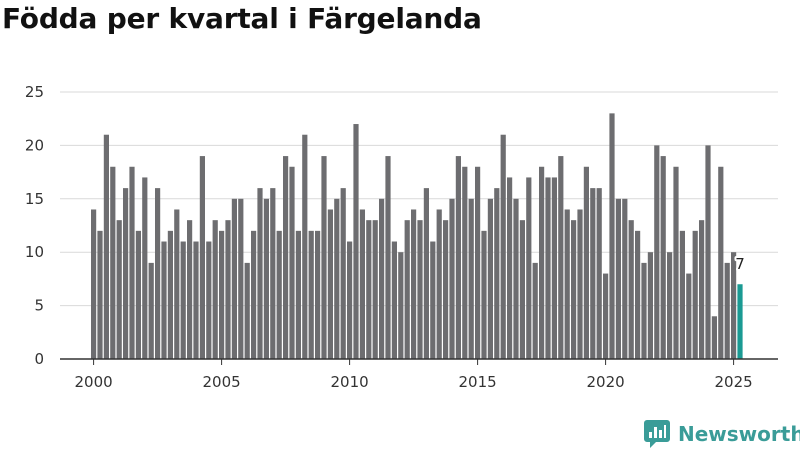 The width and height of the screenshot is (800, 450). I want to click on data-label-halo: 7, so click(740, 264).